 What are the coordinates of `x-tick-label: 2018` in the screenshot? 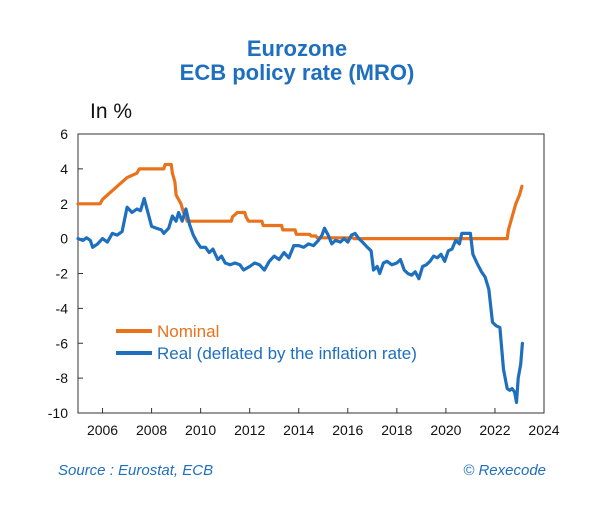 It's located at (396, 430).